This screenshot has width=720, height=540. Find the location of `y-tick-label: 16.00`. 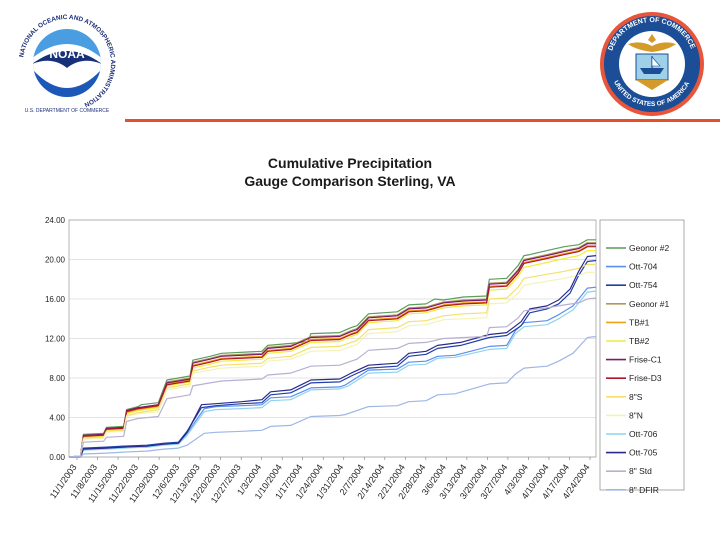

y-tick-label: 16.00 is located at coordinates (55, 299).